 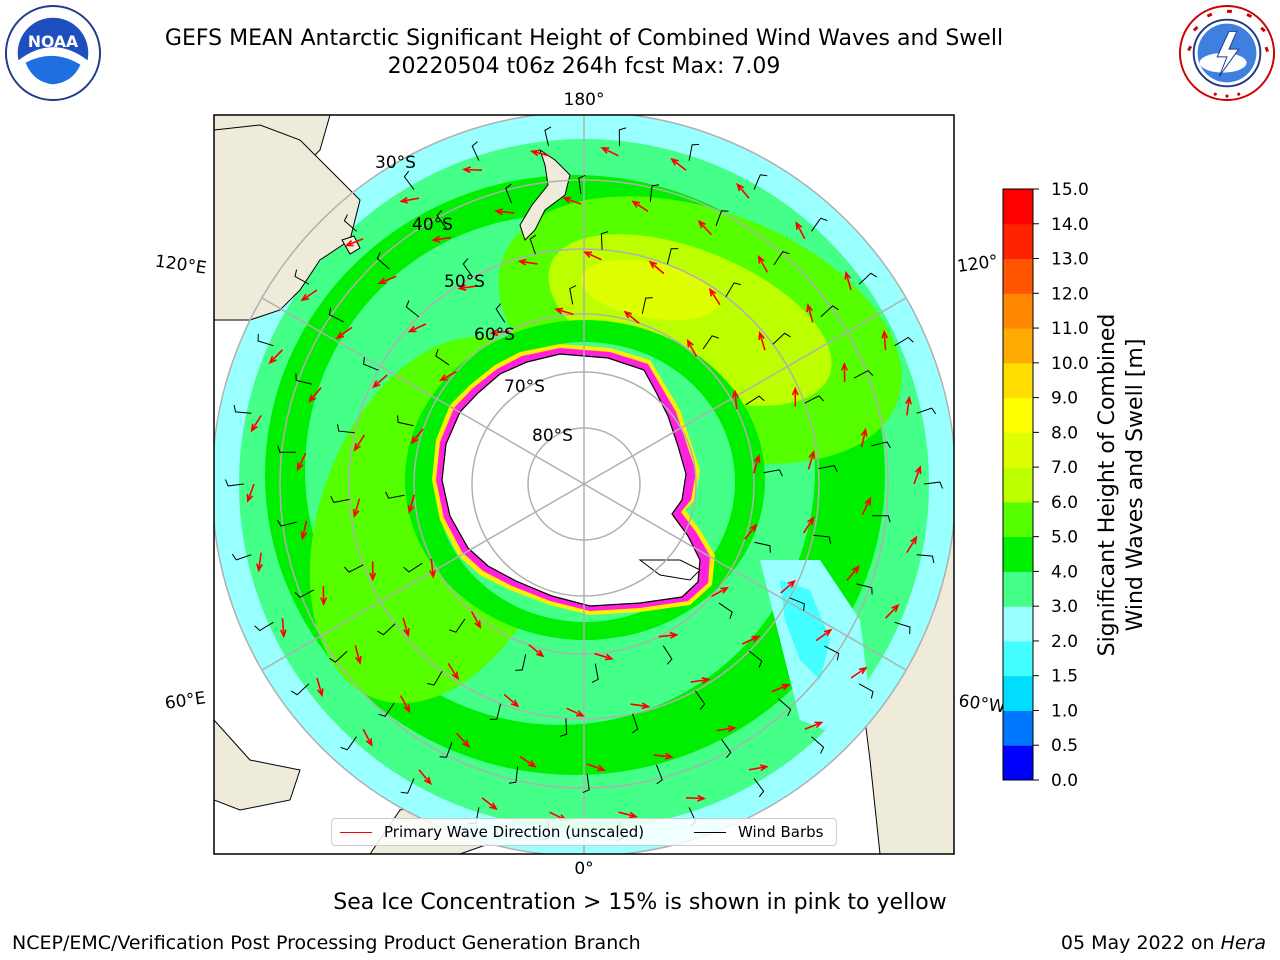 What do you see at coordinates (1070, 190) in the screenshot?
I see `colorbar-tick-label: 15.0` at bounding box center [1070, 190].